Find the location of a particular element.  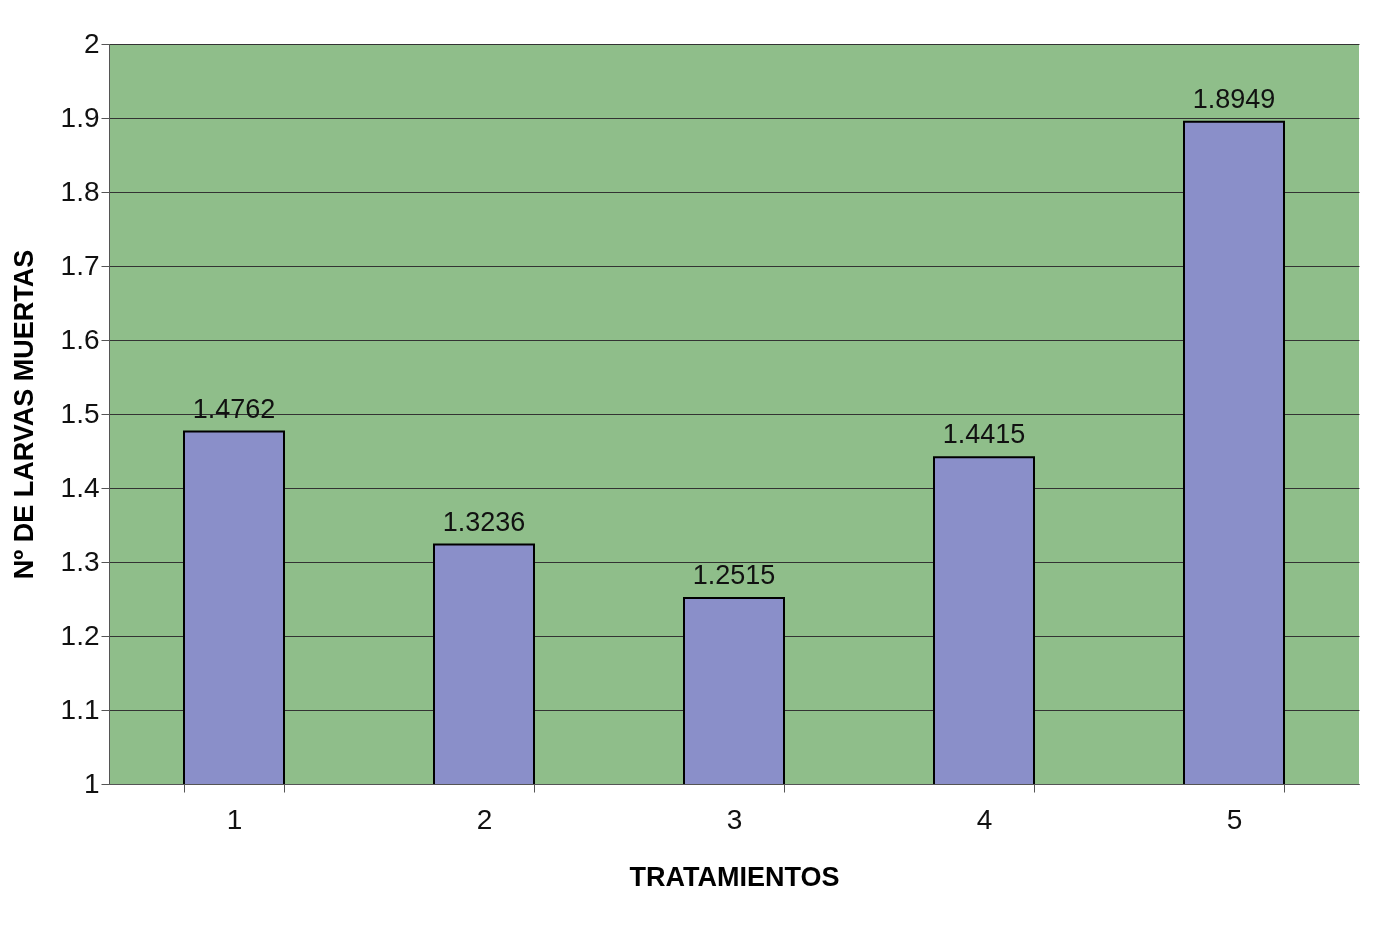

x-tick-label: 5 is located at coordinates (1234, 819).